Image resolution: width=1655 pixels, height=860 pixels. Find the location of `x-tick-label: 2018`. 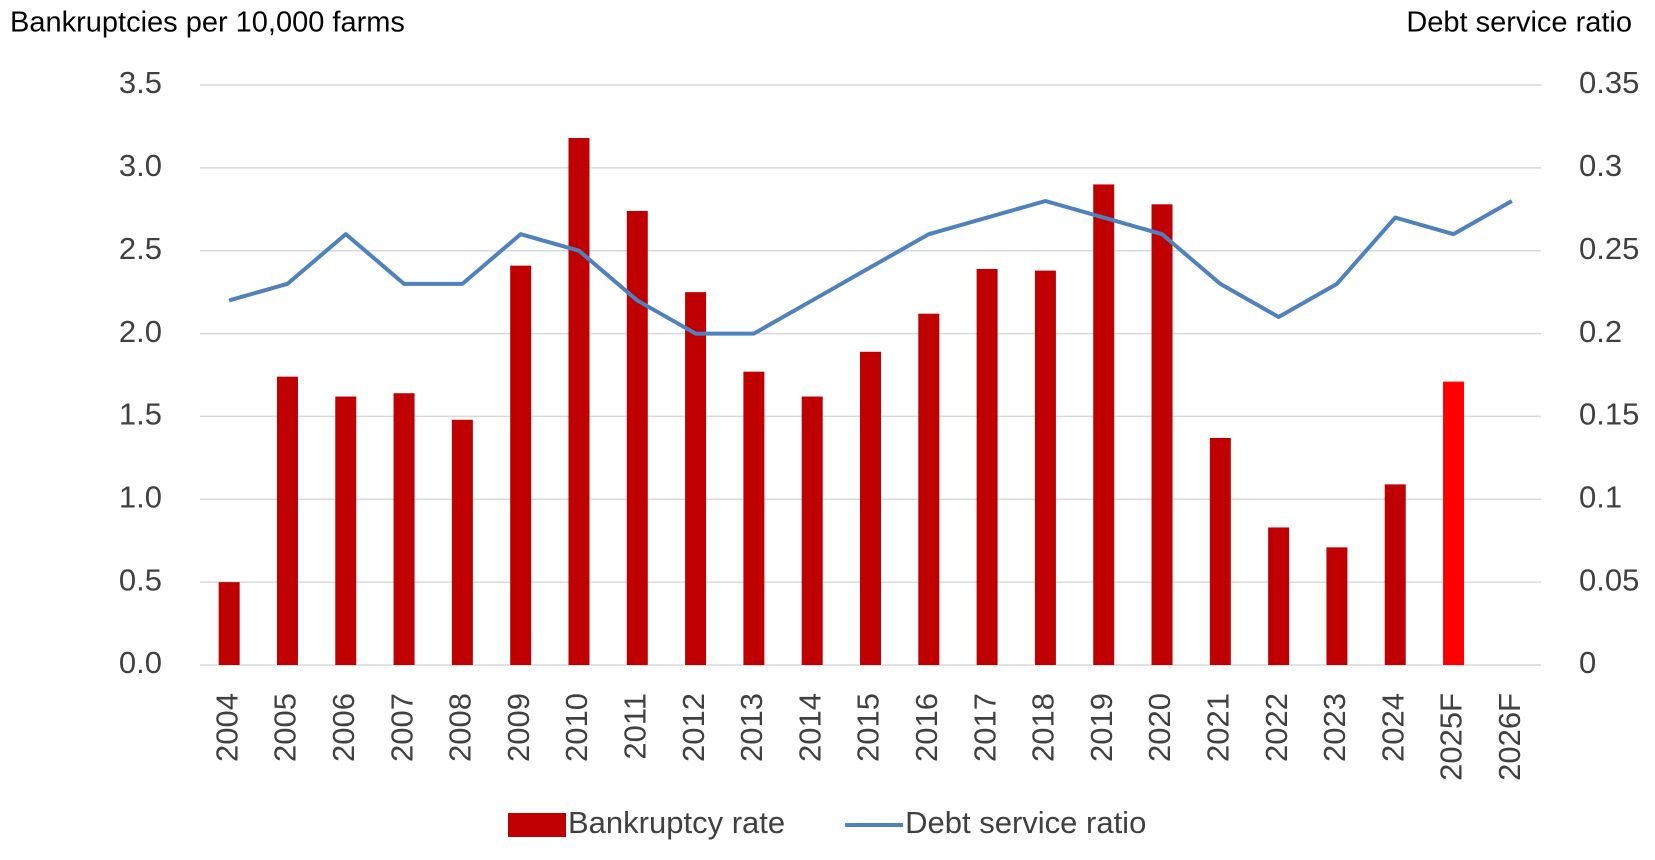

x-tick-label: 2018 is located at coordinates (1043, 727).